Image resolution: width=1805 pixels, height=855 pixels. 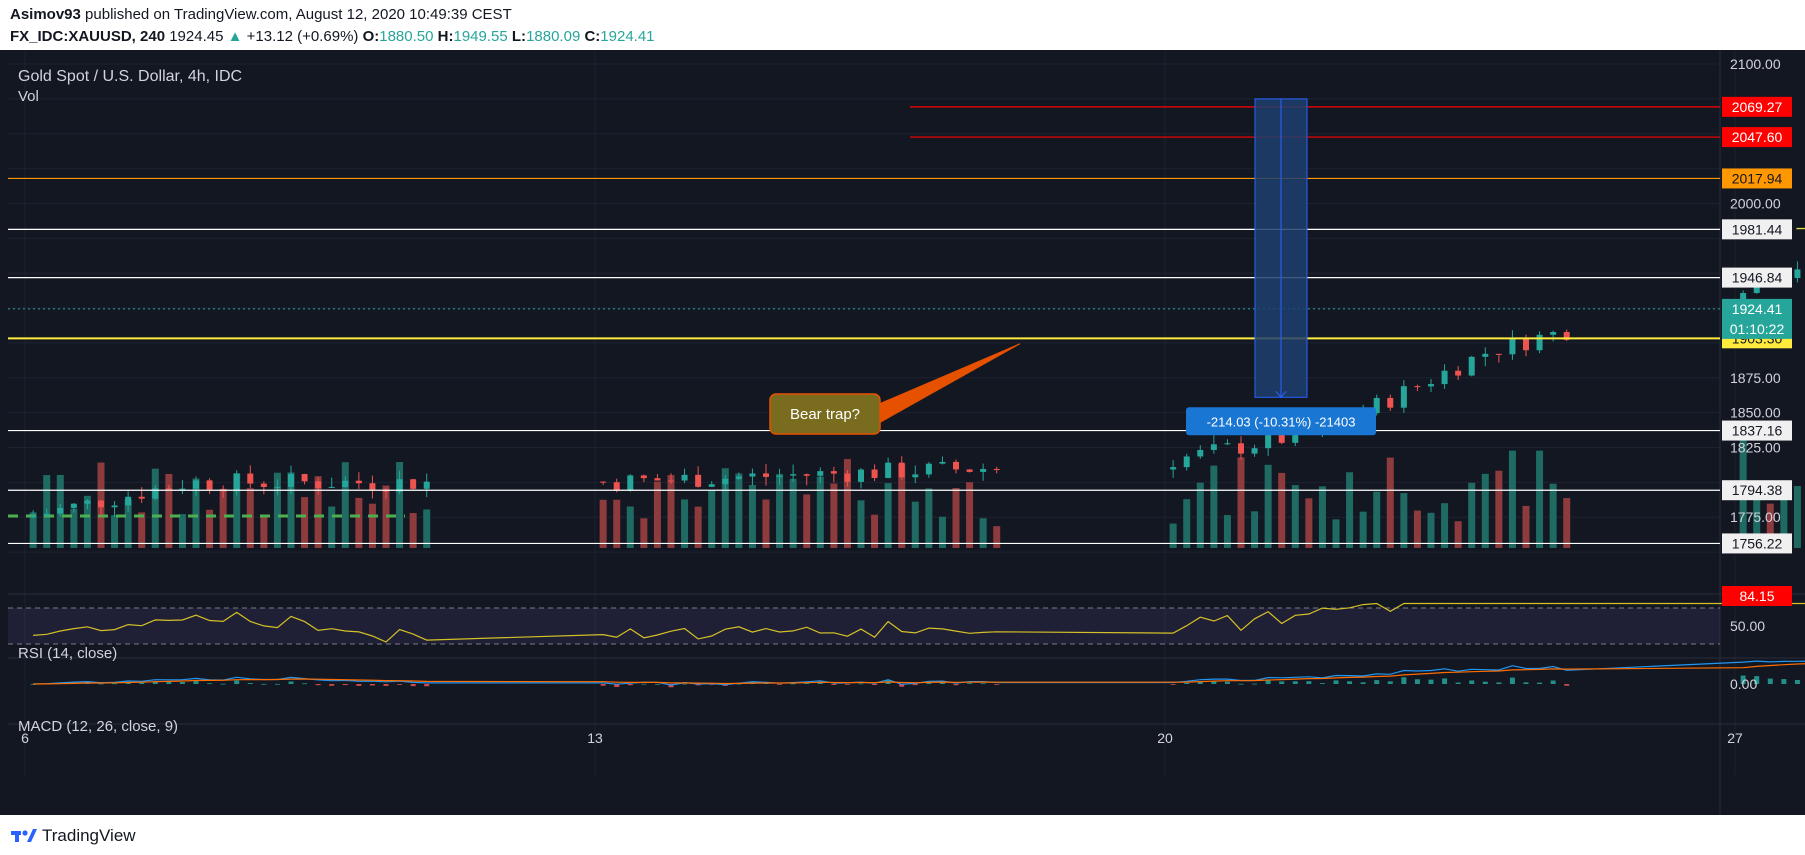 What do you see at coordinates (89, 835) in the screenshot?
I see `footer-brand: TradingView` at bounding box center [89, 835].